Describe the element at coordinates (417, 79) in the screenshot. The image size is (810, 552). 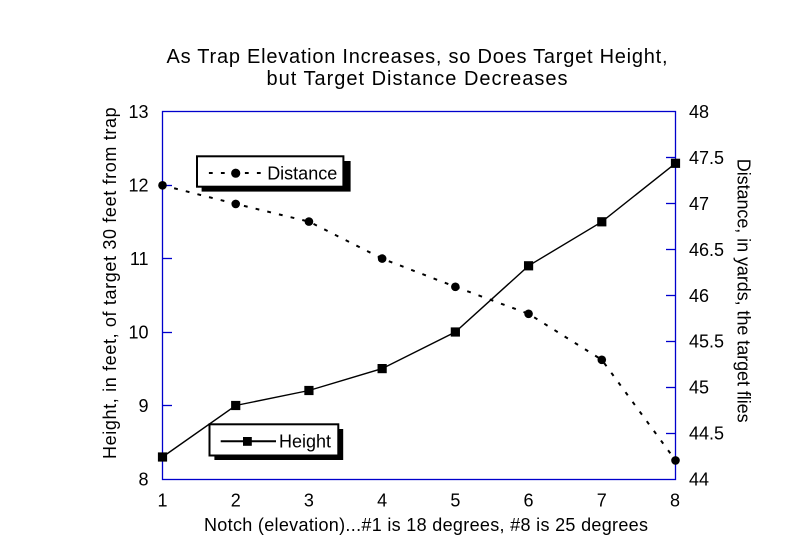
I see `svg-text: but Target Distance Decreases` at that location.